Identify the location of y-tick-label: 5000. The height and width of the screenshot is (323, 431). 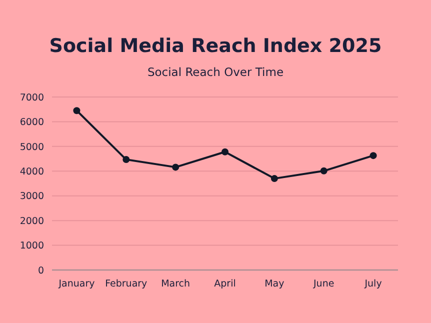
(32, 147).